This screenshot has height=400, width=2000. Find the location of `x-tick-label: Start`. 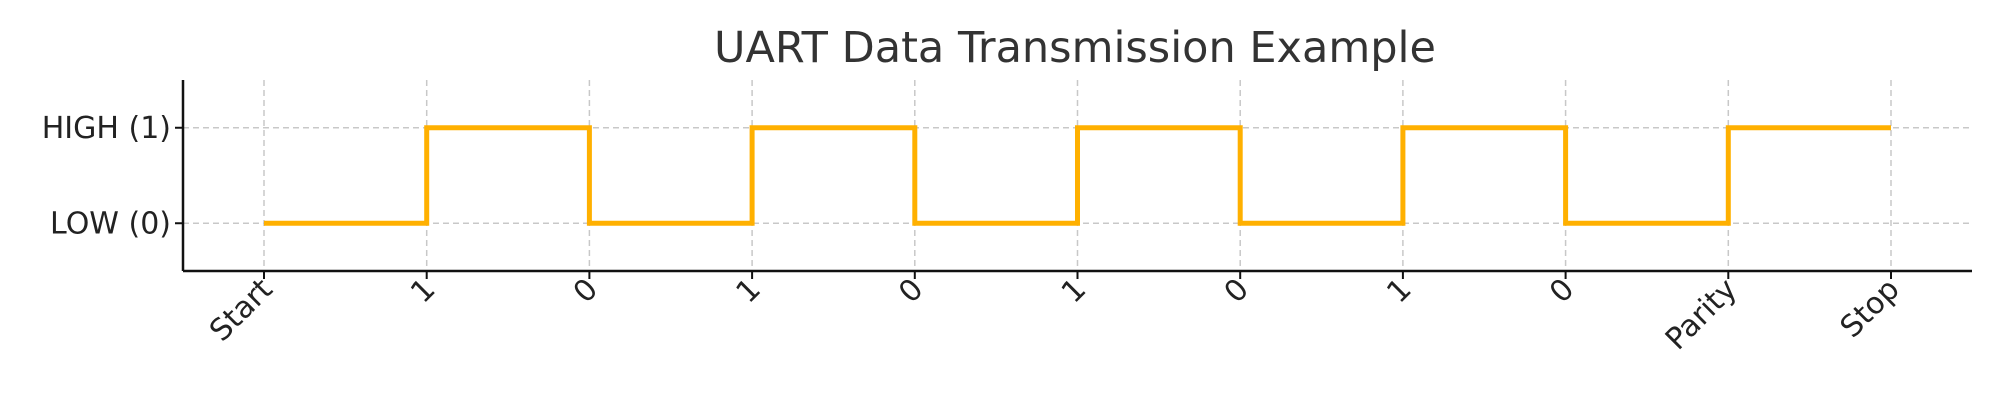

x-tick-label: Start is located at coordinates (241, 310).